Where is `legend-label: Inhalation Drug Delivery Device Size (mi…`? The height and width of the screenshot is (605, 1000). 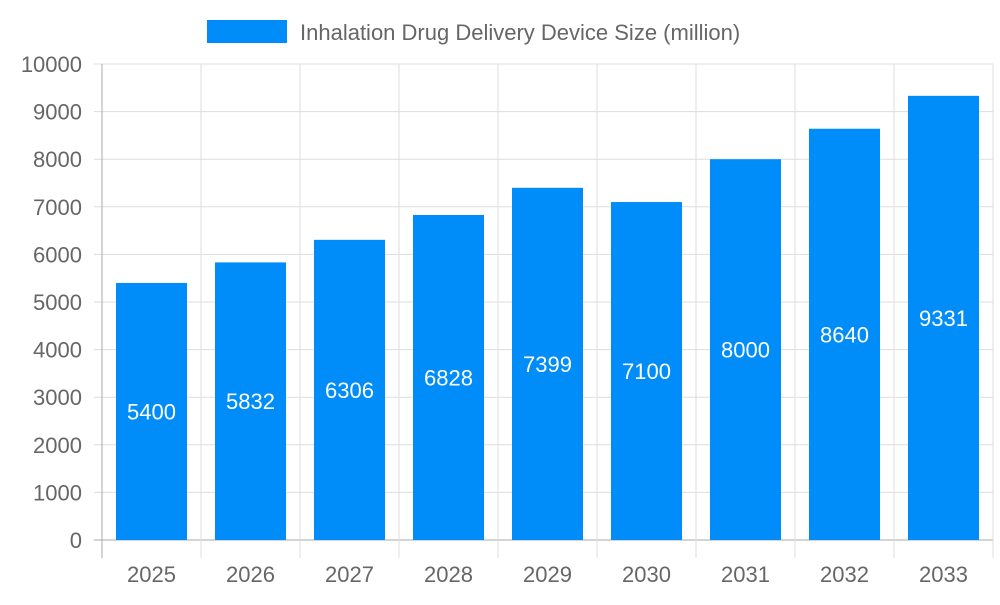
legend-label: Inhalation Drug Delivery Device Size (mi… is located at coordinates (520, 32).